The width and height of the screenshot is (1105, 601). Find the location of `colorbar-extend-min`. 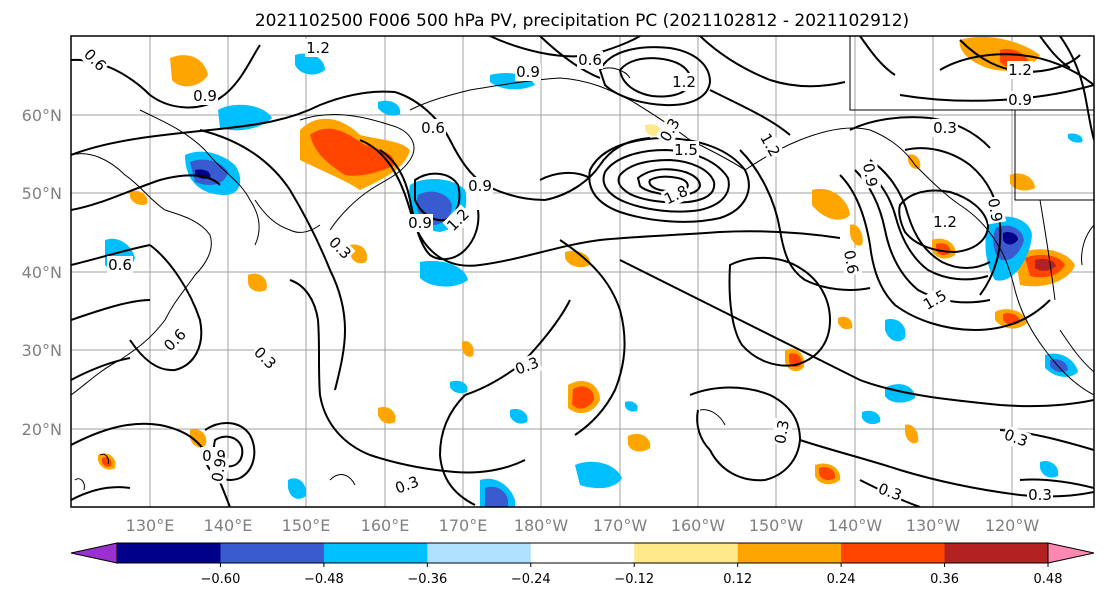

colorbar-extend-min is located at coordinates (94, 553).